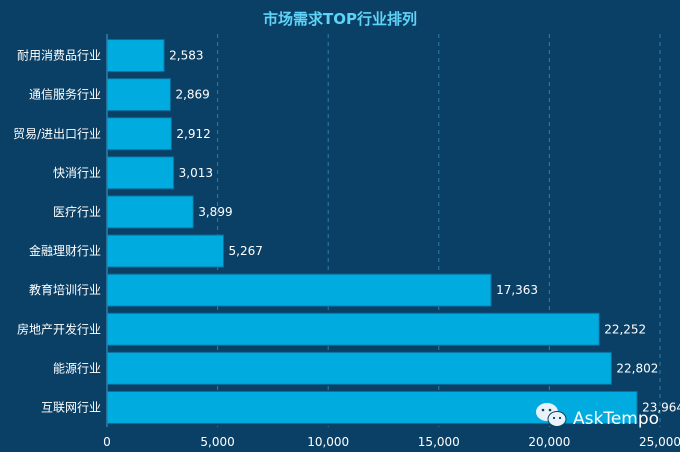 The height and width of the screenshot is (452, 680). What do you see at coordinates (328, 442) in the screenshot?
I see `x-tick-label: 10,000` at bounding box center [328, 442].